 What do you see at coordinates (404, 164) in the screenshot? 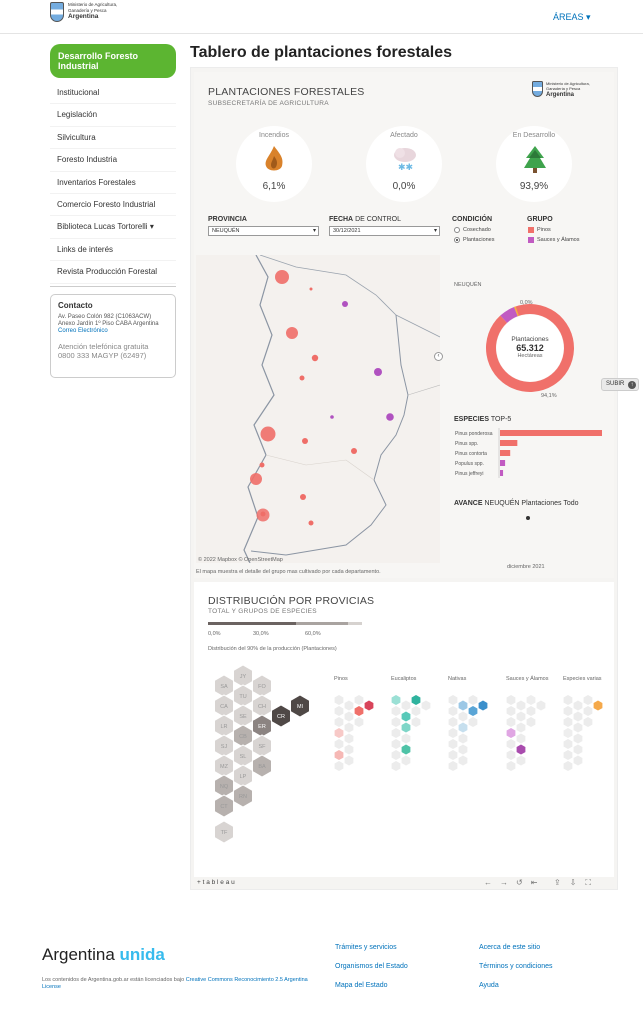
I see `kpi-afectado: Afectado ✱✱ 0,0%` at bounding box center [404, 164].